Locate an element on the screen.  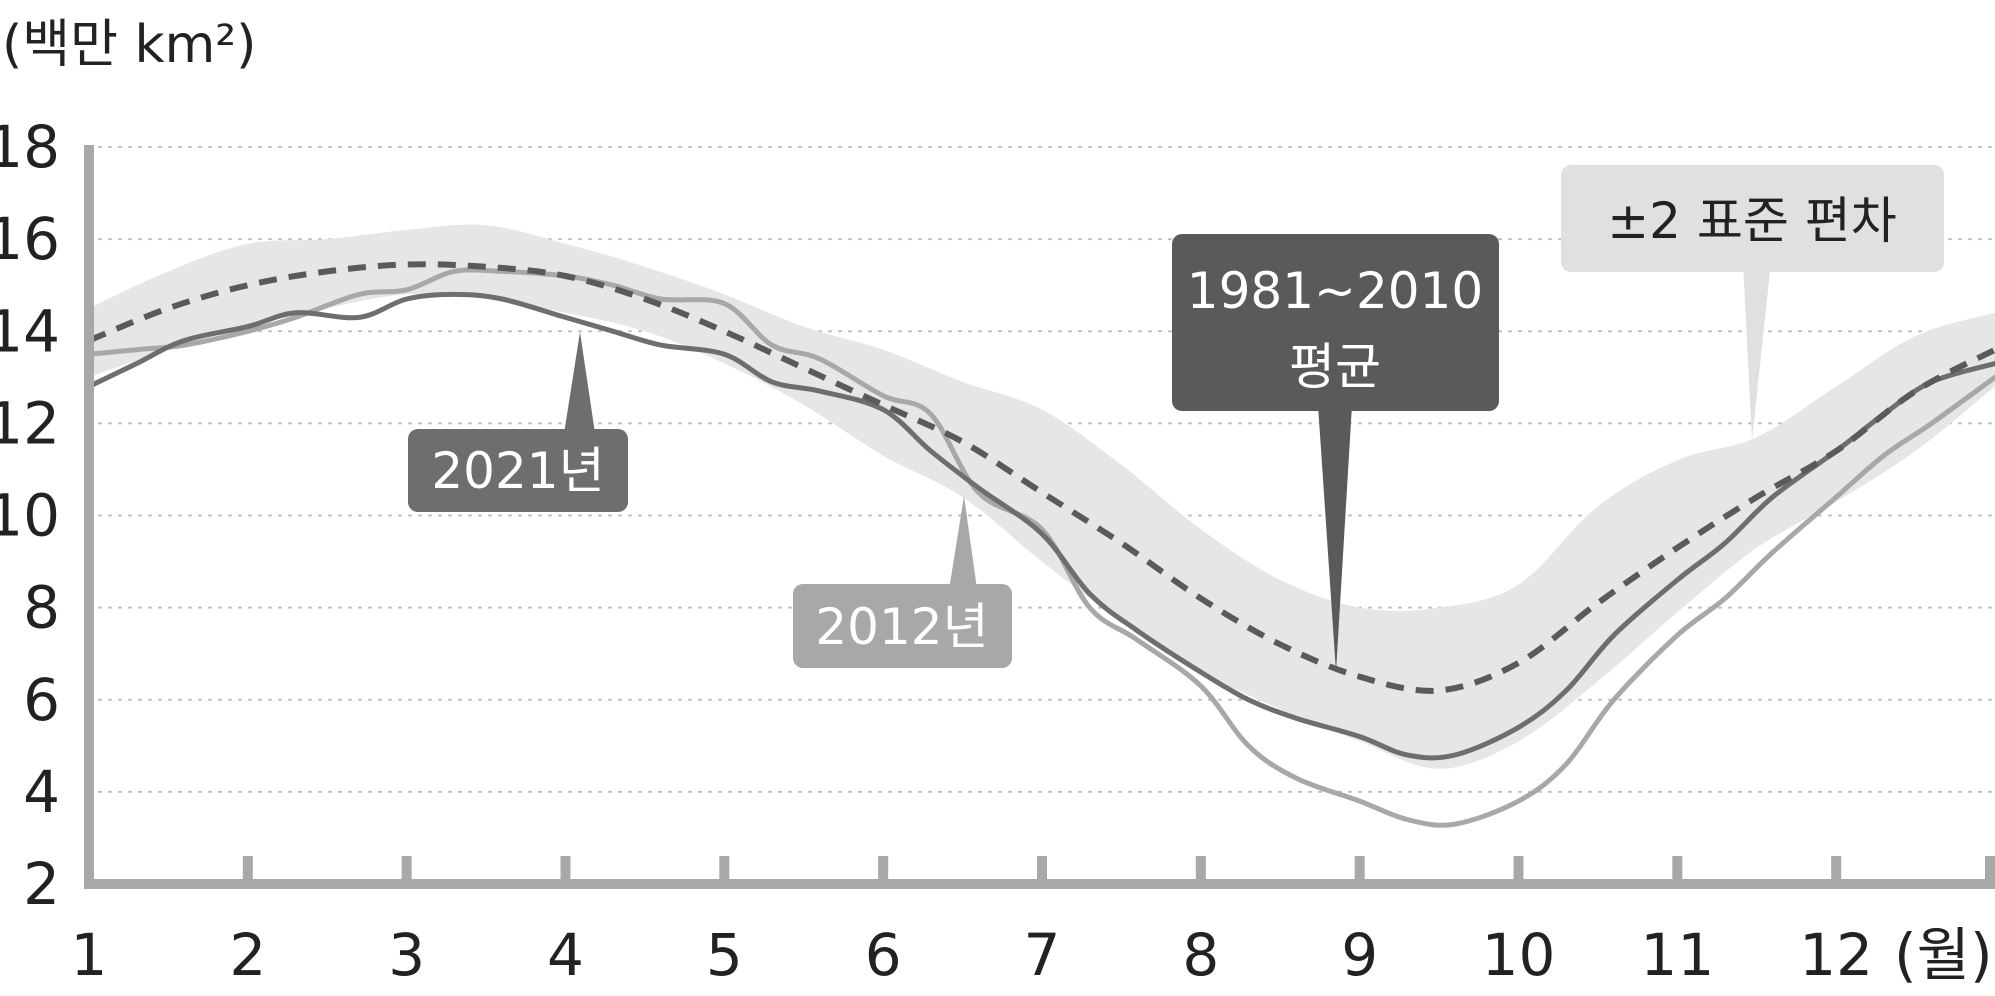
callout-std-dev-box is located at coordinates (1752, 218).